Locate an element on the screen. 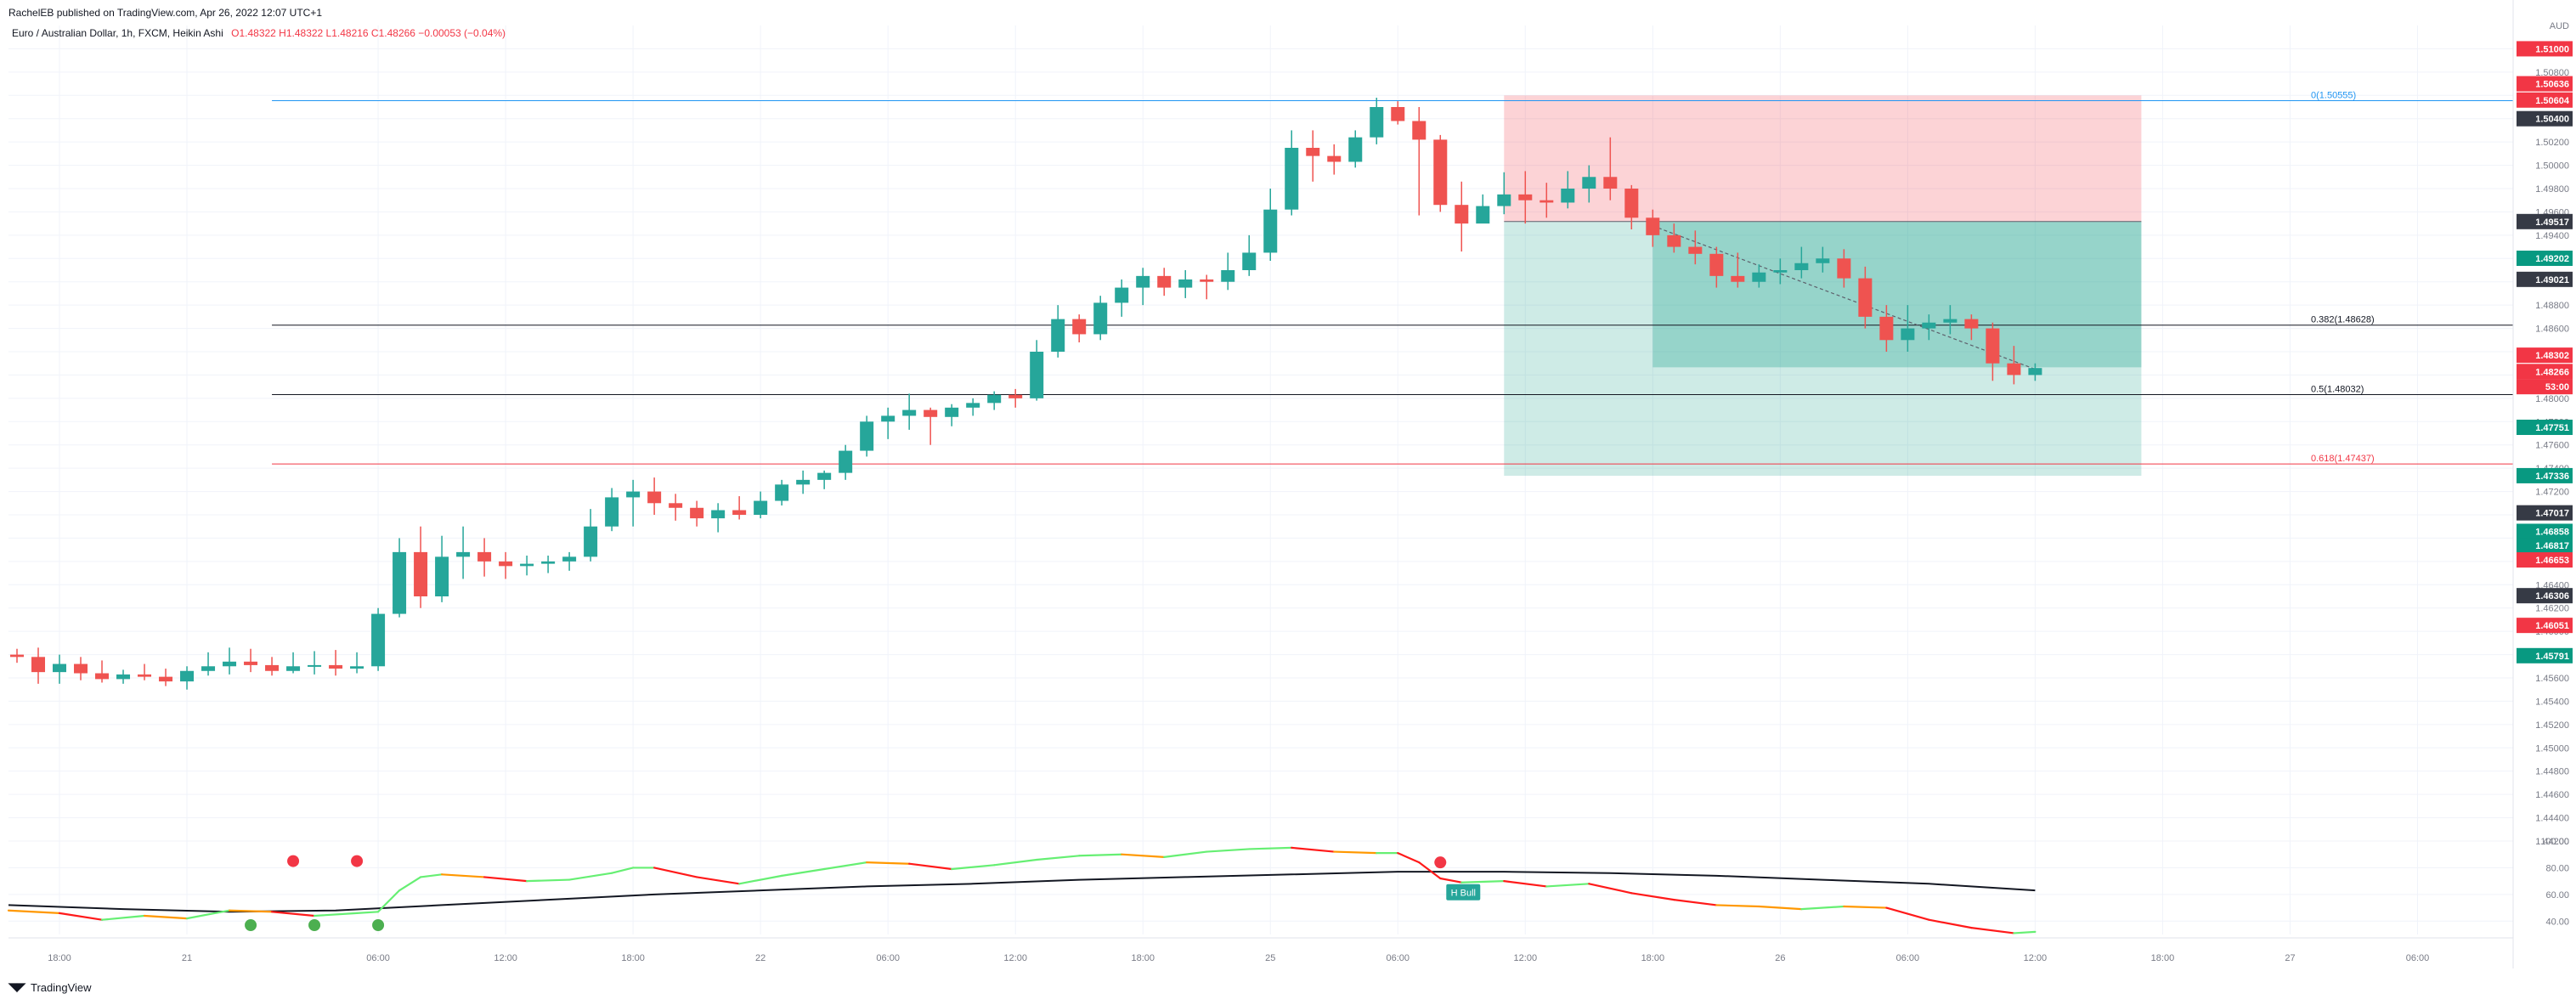 The height and width of the screenshot is (1005, 2576). brand-text: TradingView is located at coordinates (62, 987).